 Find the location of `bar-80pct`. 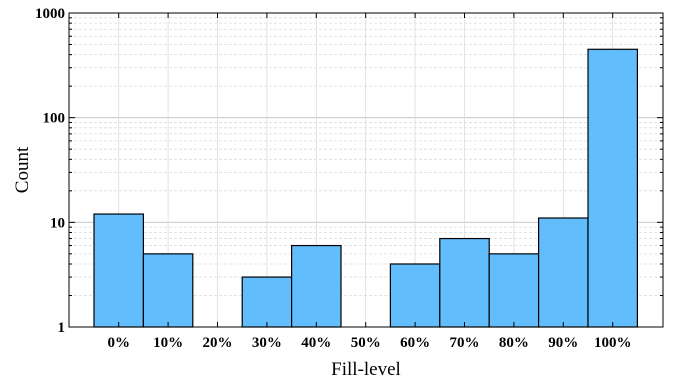

bar-80pct is located at coordinates (514, 290).